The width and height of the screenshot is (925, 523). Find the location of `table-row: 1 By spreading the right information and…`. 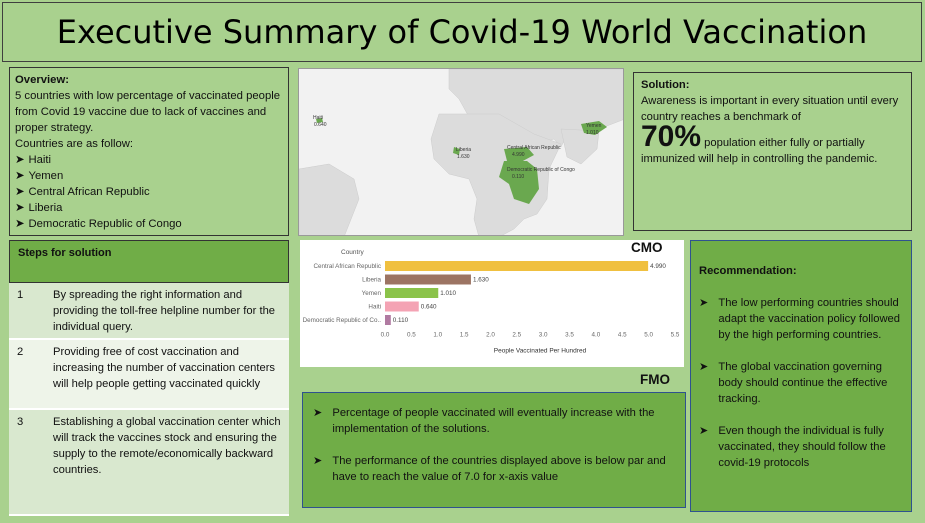

table-row: 1 By spreading the right information and… is located at coordinates (149, 311).